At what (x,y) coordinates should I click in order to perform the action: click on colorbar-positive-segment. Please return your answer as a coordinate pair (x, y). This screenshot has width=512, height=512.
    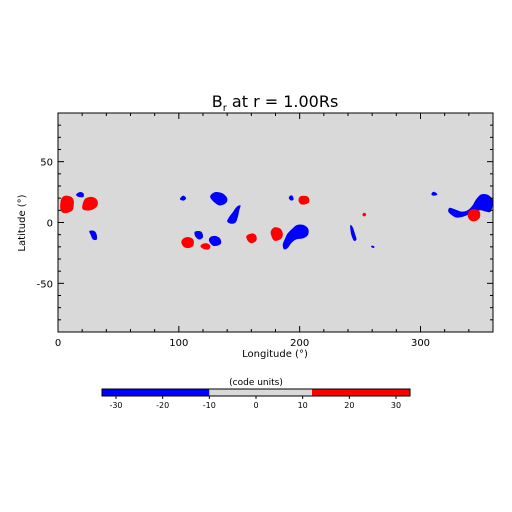
    Looking at the image, I should click on (361, 392).